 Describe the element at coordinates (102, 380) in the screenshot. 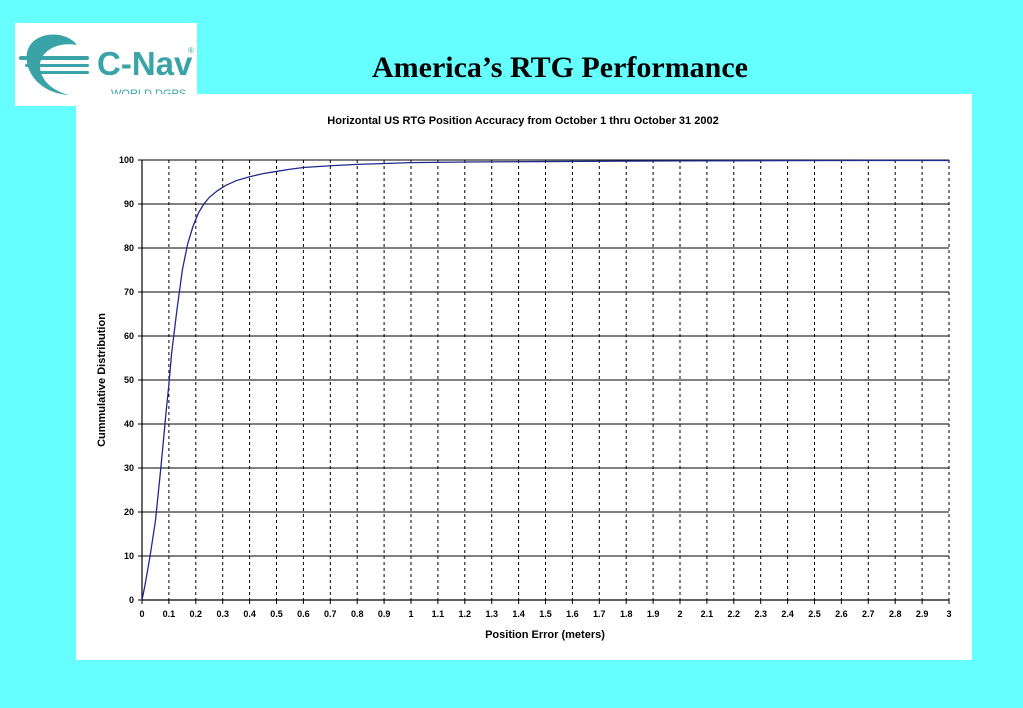

I see `y-axis-label: Cummulative Distribution` at that location.